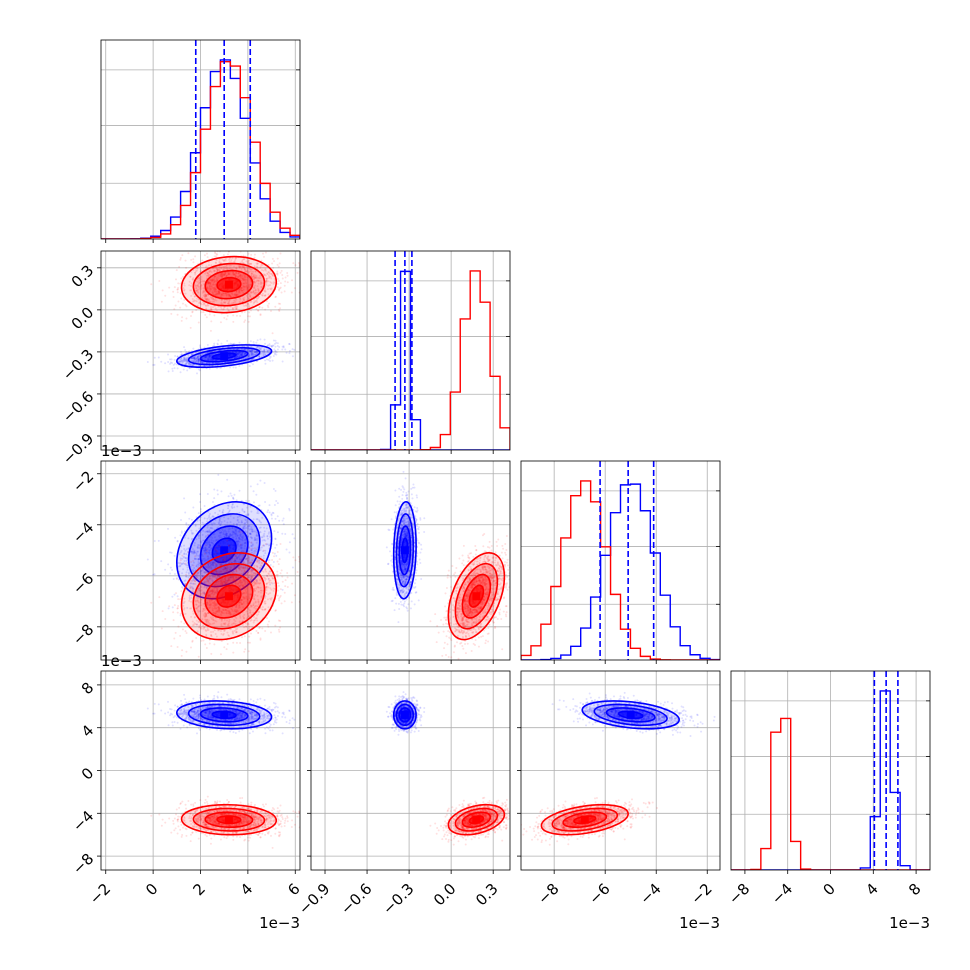  I want to click on y-tick-label: −0.9, so click(78, 449).